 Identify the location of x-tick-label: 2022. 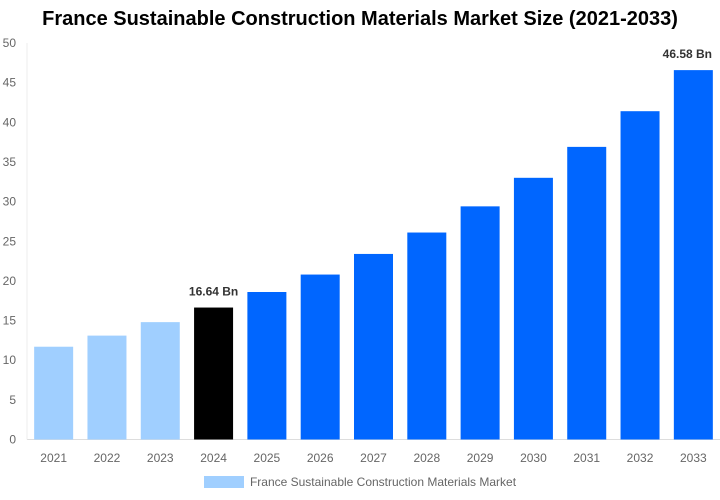
(107, 458).